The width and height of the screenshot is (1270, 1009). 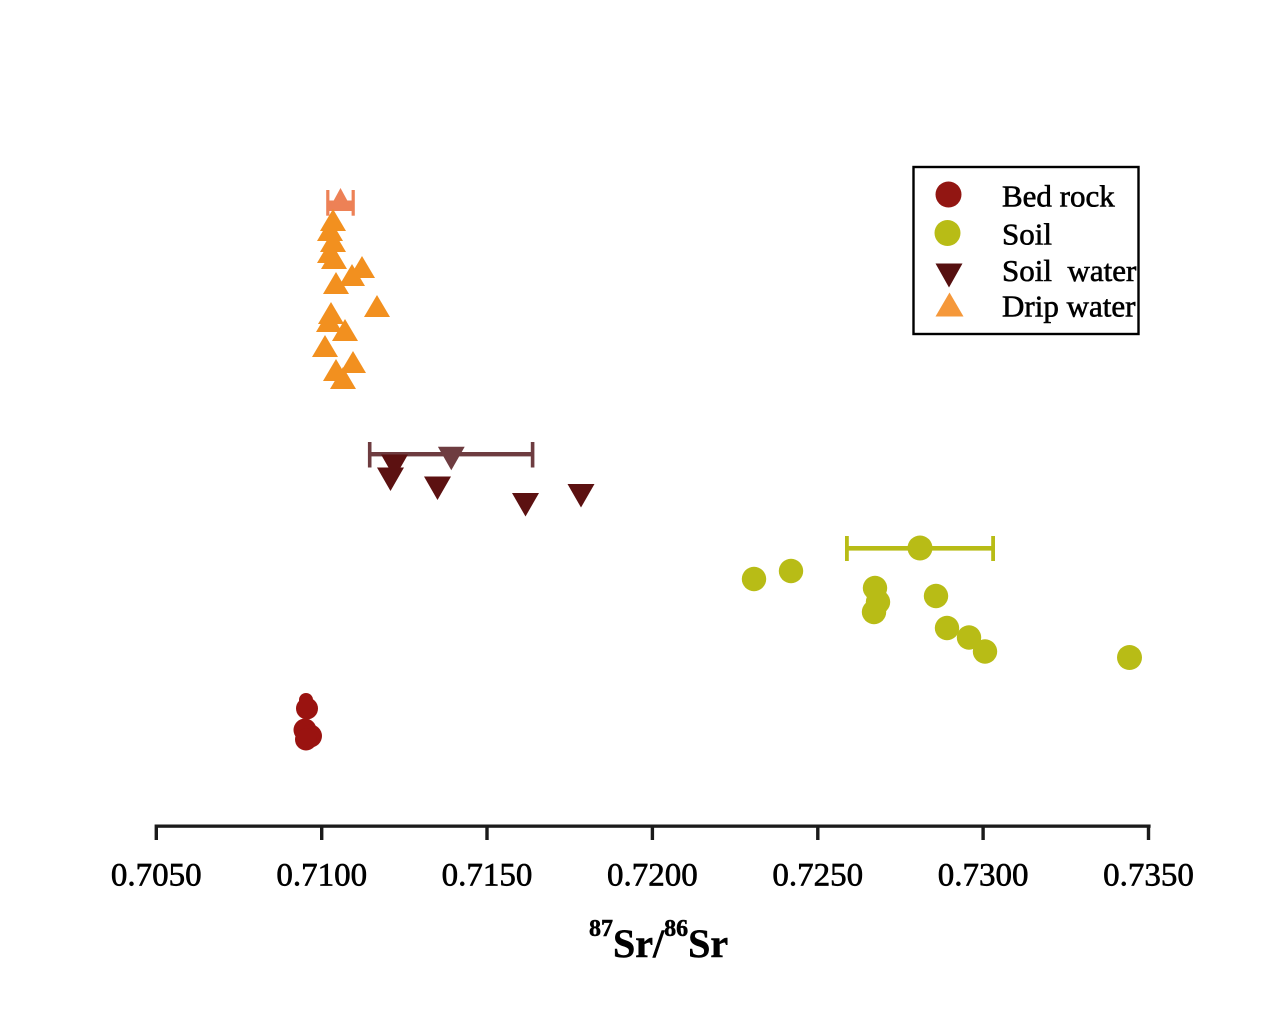 What do you see at coordinates (1058, 196) in the screenshot?
I see `svg-text: Bed rock` at bounding box center [1058, 196].